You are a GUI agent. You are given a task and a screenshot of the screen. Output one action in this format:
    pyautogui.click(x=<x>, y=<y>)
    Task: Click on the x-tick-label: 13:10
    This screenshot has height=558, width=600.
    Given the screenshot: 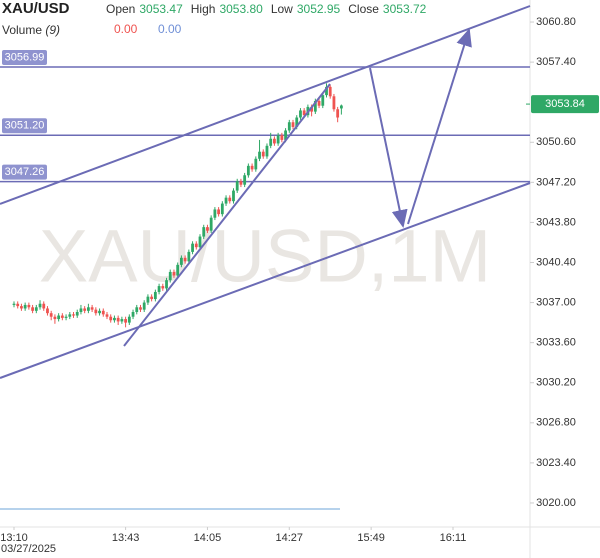 What is the action you would take?
    pyautogui.click(x=14, y=538)
    